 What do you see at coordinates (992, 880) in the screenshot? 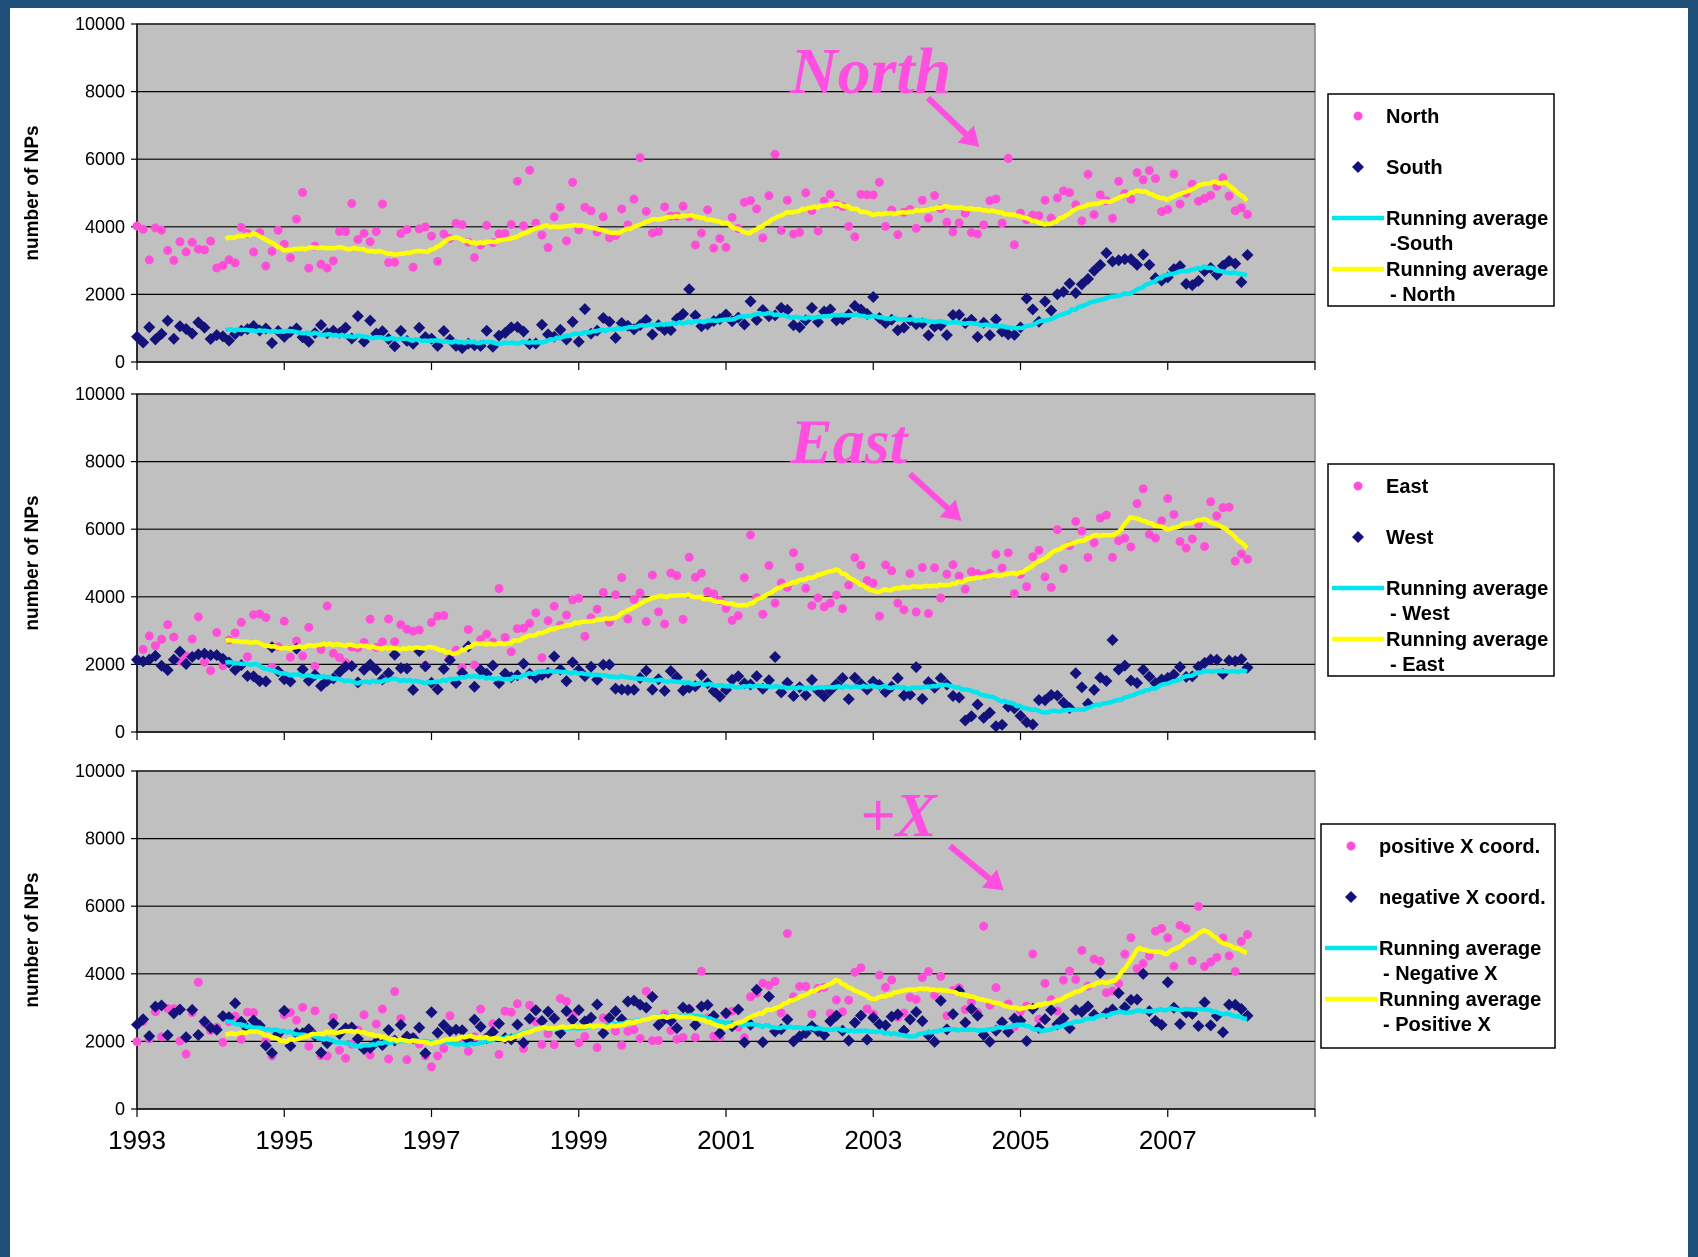
I see `annotation-arrowhead` at bounding box center [992, 880].